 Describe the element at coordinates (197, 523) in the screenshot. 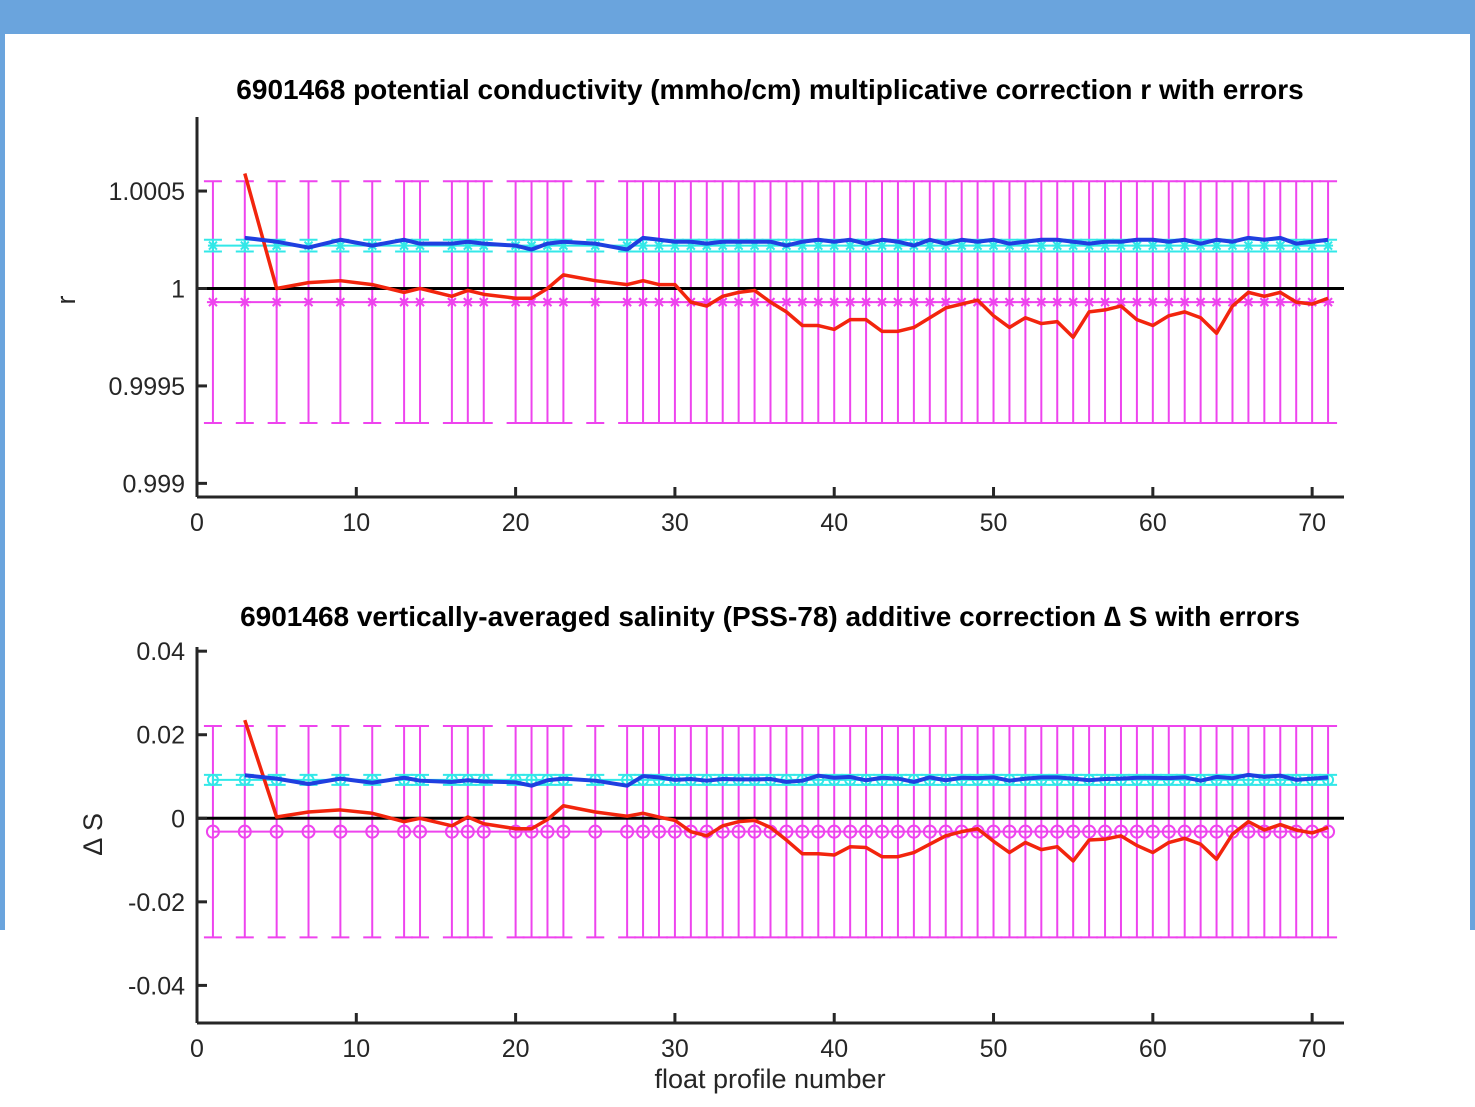

I see `x-tick-label: 0` at that location.